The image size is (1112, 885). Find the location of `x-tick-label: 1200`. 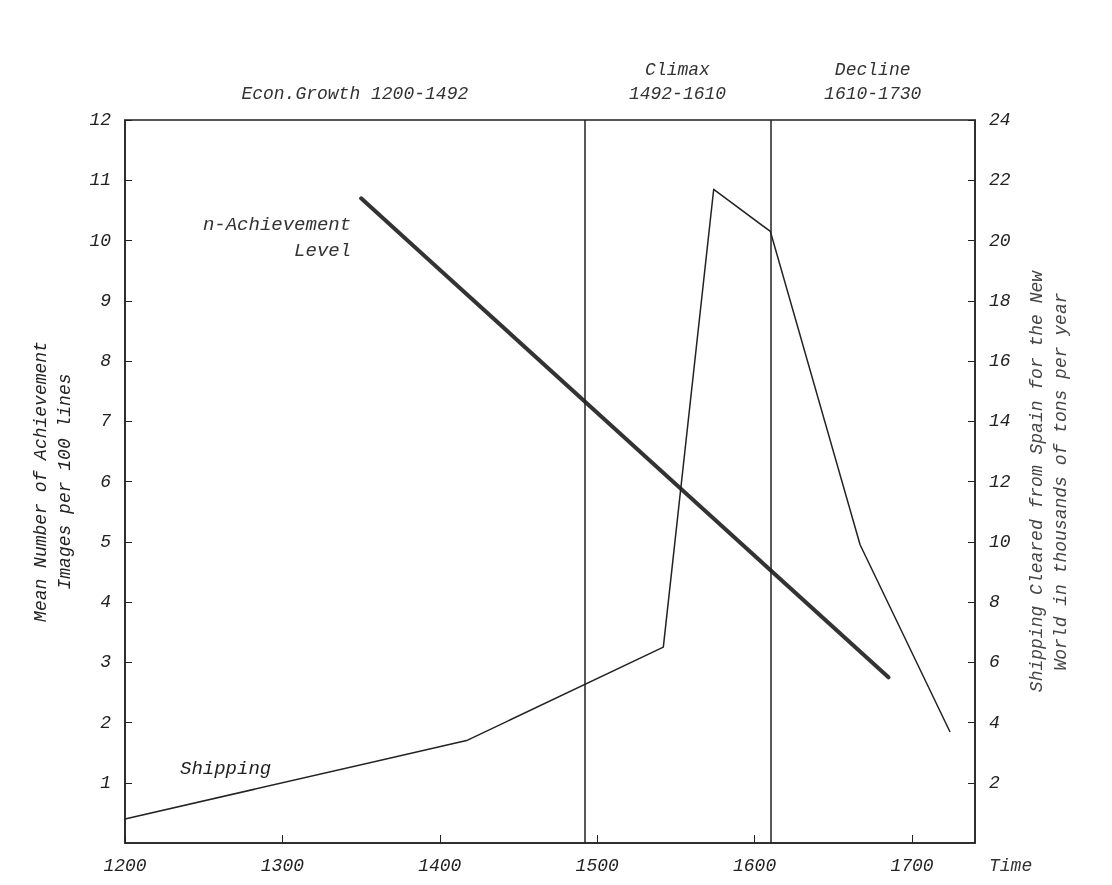

x-tick-label: 1200 is located at coordinates (125, 866).